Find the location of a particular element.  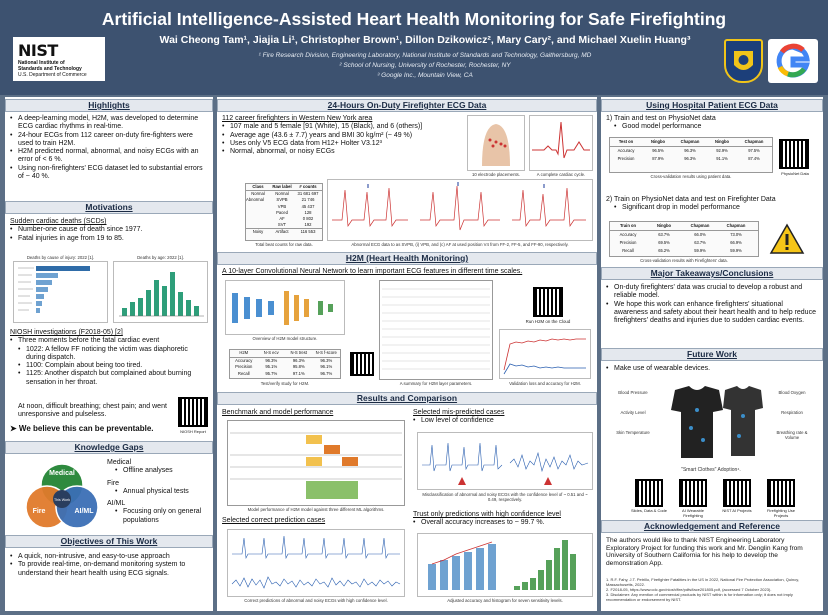

correct-prediction-plots is located at coordinates (316, 563).